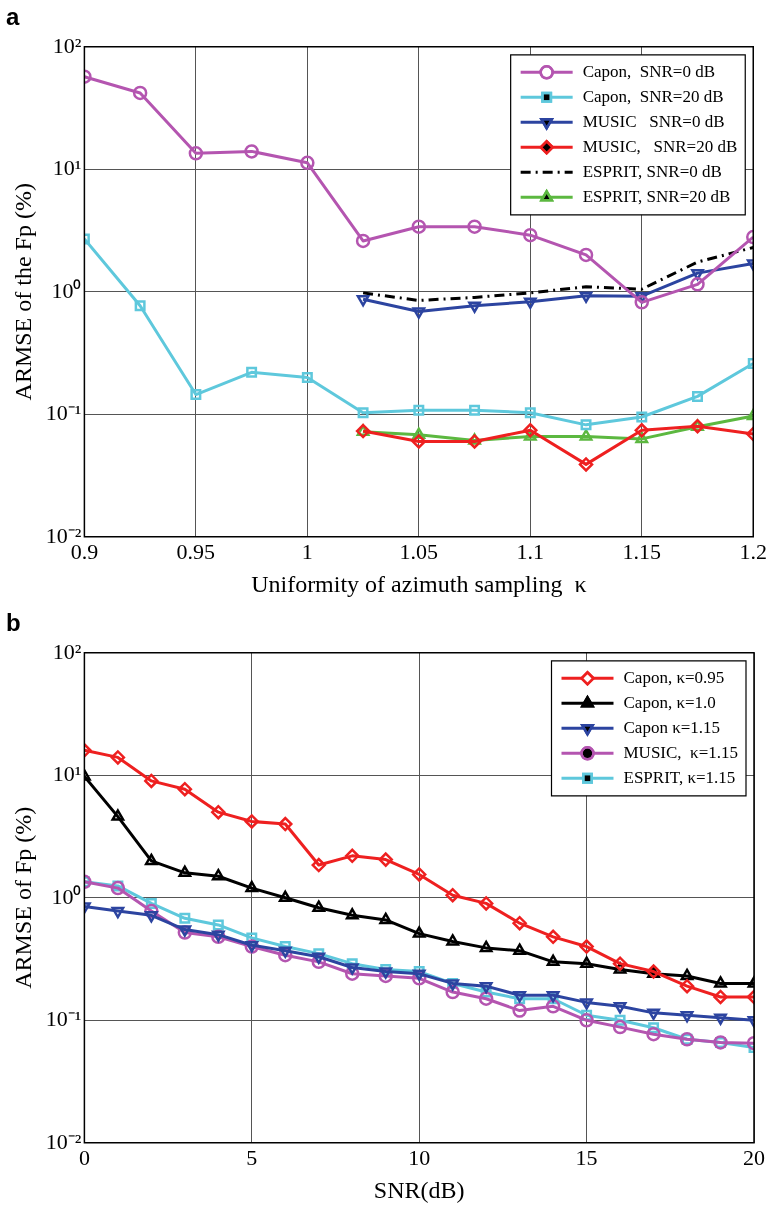 Image resolution: width=770 pixels, height=1212 pixels. I want to click on x-tick-label: 15, so click(586, 1157).